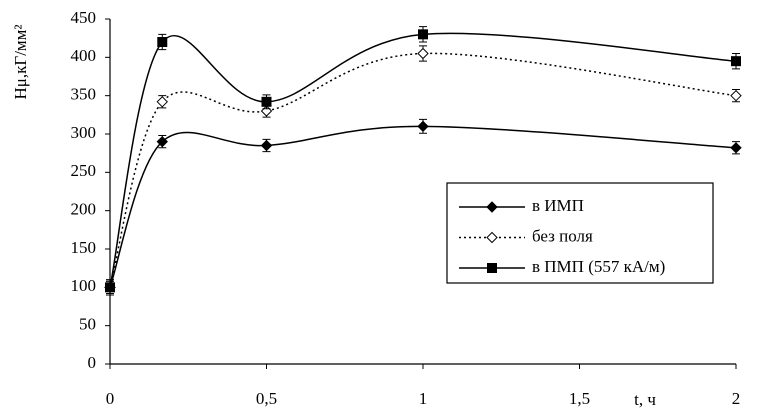  What do you see at coordinates (84, 209) in the screenshot?
I see `y-tick-label: 200` at bounding box center [84, 209].